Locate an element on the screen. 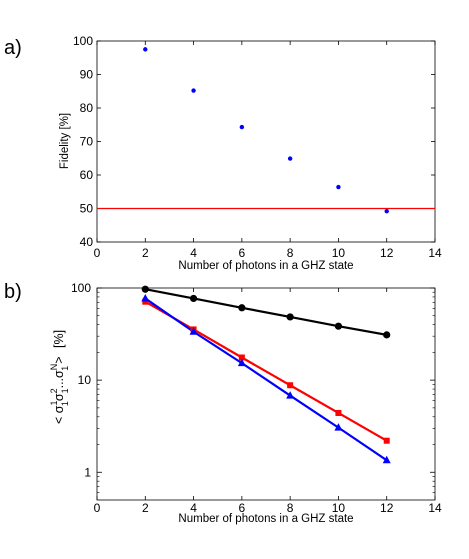 The height and width of the screenshot is (559, 469). y-tick-label-a: 60 is located at coordinates (87, 175).